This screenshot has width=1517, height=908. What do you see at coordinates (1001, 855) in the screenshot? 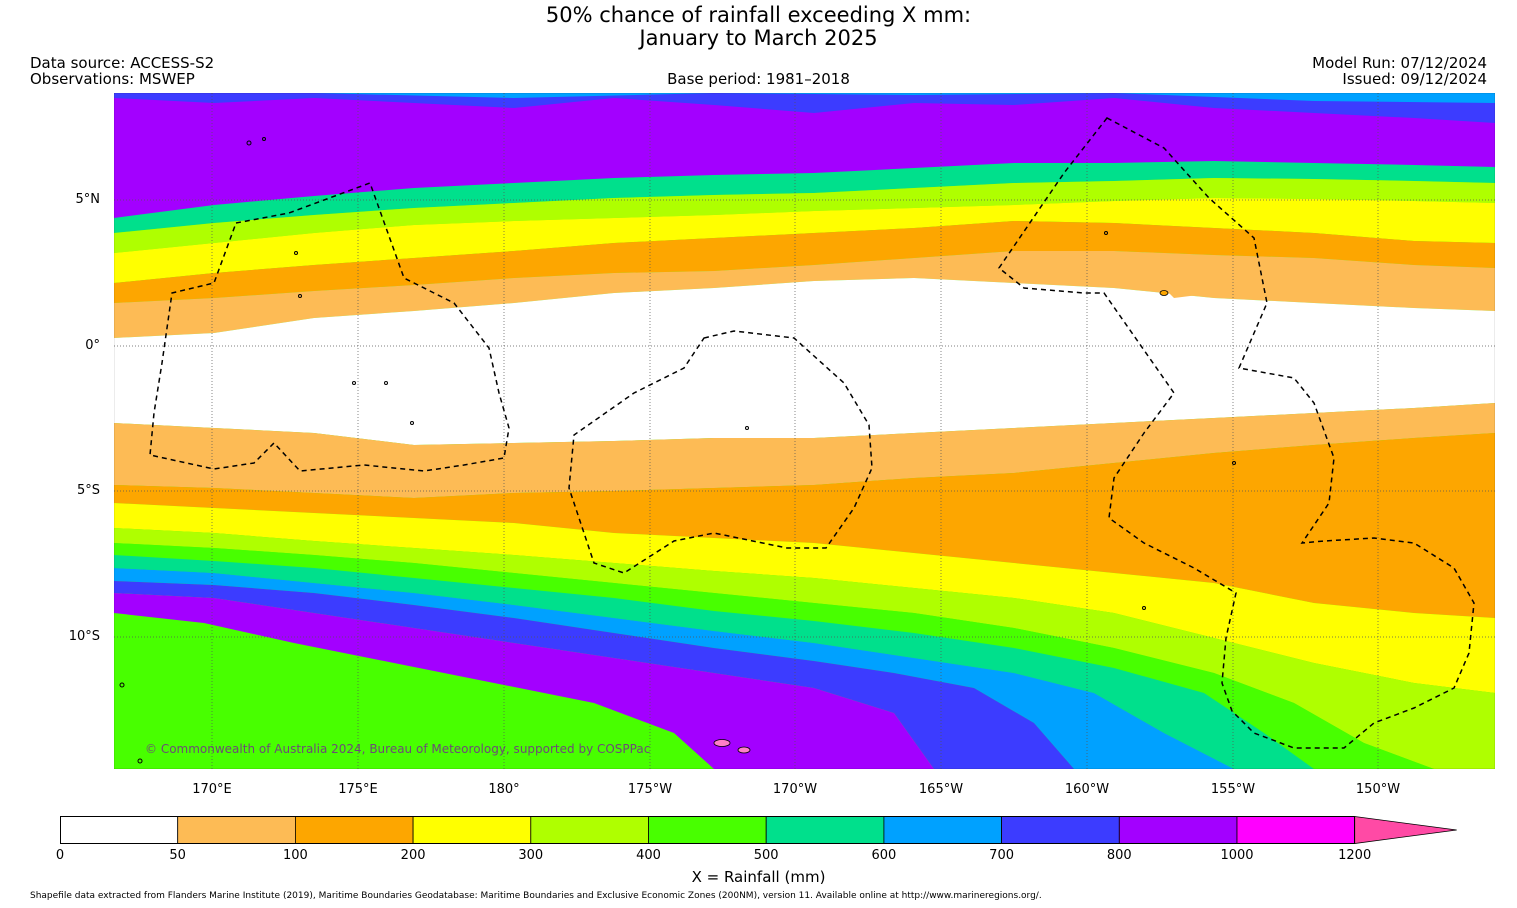
I see `colorbar-tick-label: 700` at bounding box center [1001, 855].